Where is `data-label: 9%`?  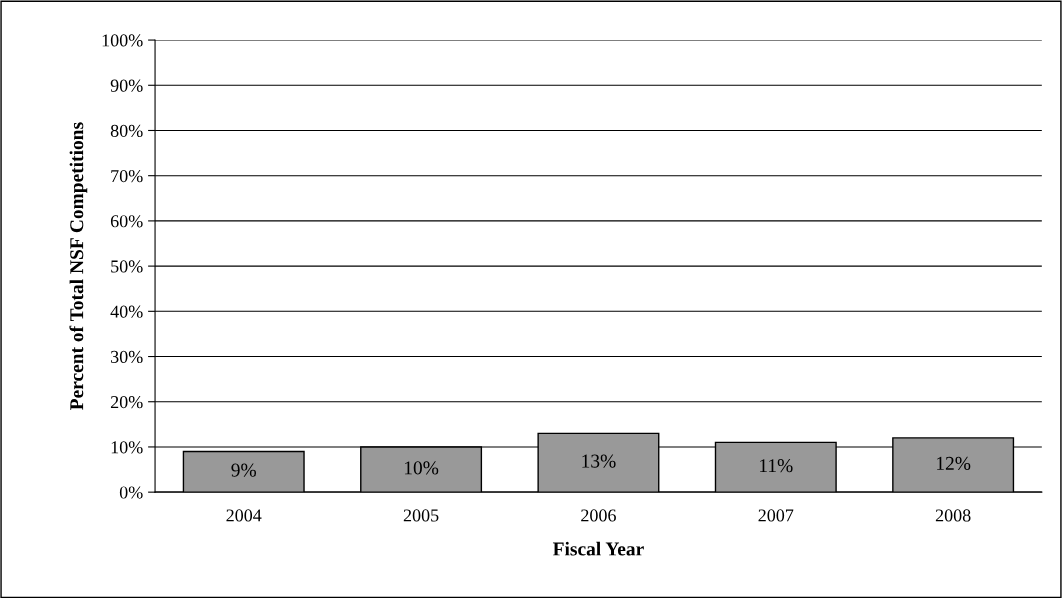 data-label: 9% is located at coordinates (244, 470).